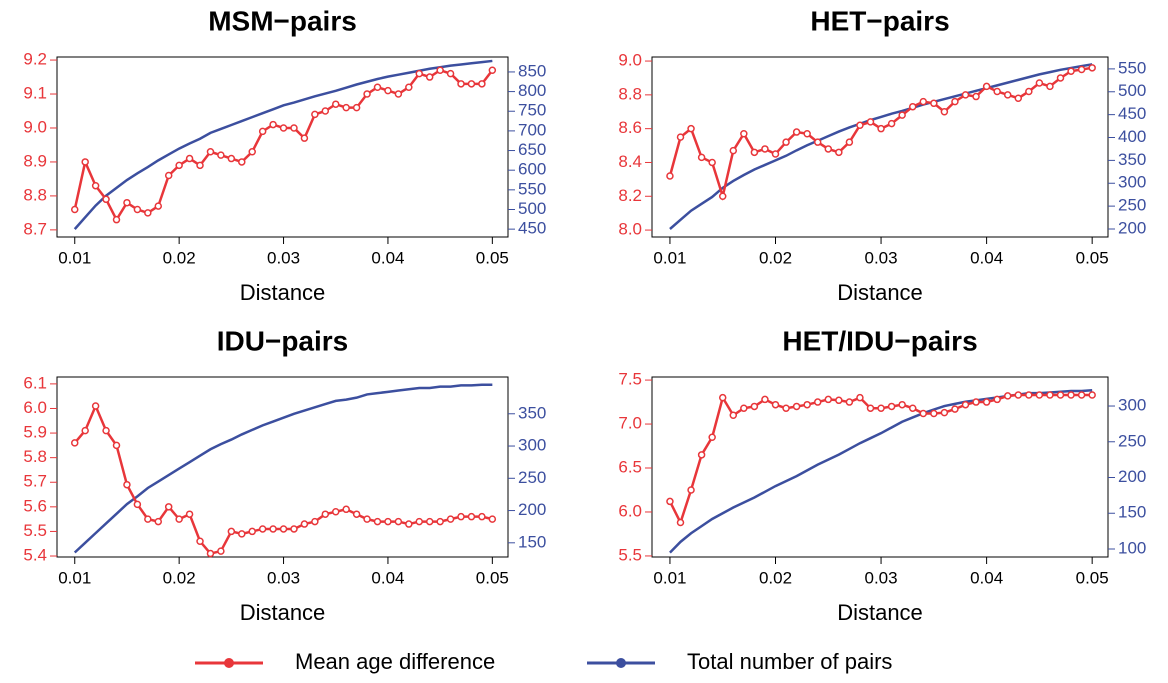  What do you see at coordinates (35, 530) in the screenshot?
I see `y-tick-label: 5.5` at bounding box center [35, 530].